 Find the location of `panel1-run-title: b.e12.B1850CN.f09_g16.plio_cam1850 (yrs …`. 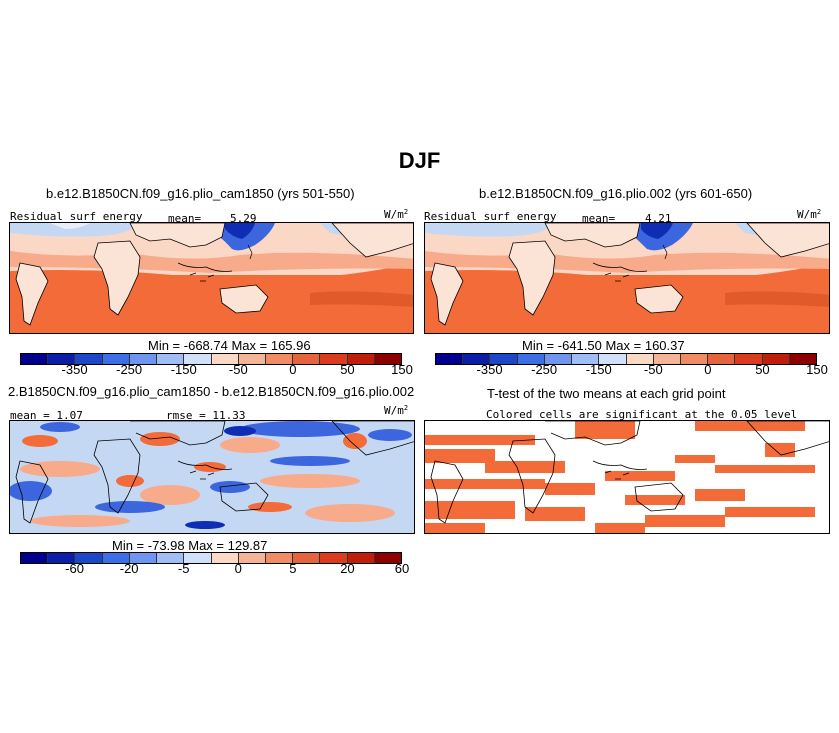

panel1-run-title: b.e12.B1850CN.f09_g16.plio_cam1850 (yrs … is located at coordinates (200, 193).